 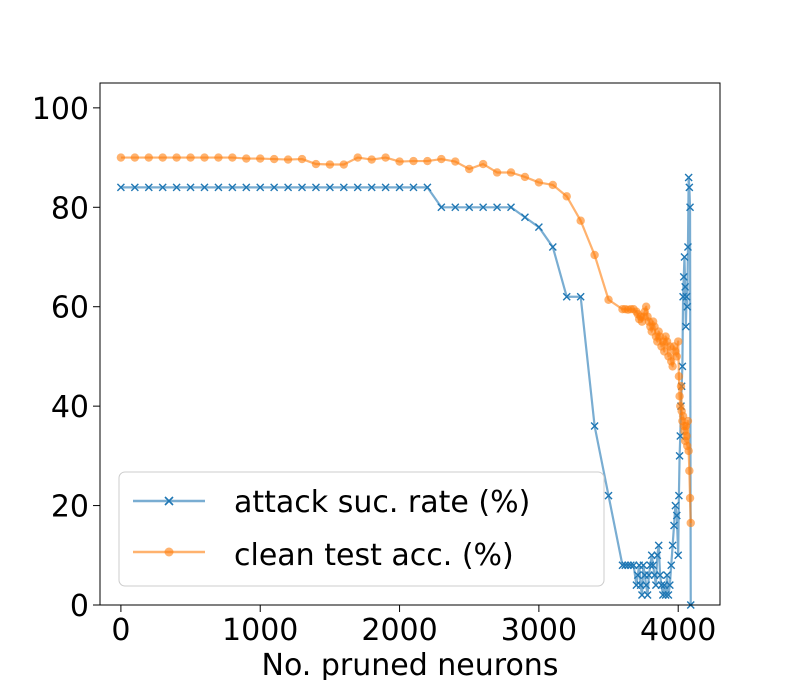 What do you see at coordinates (70, 507) in the screenshot?
I see `y-tick-label: 20` at bounding box center [70, 507].